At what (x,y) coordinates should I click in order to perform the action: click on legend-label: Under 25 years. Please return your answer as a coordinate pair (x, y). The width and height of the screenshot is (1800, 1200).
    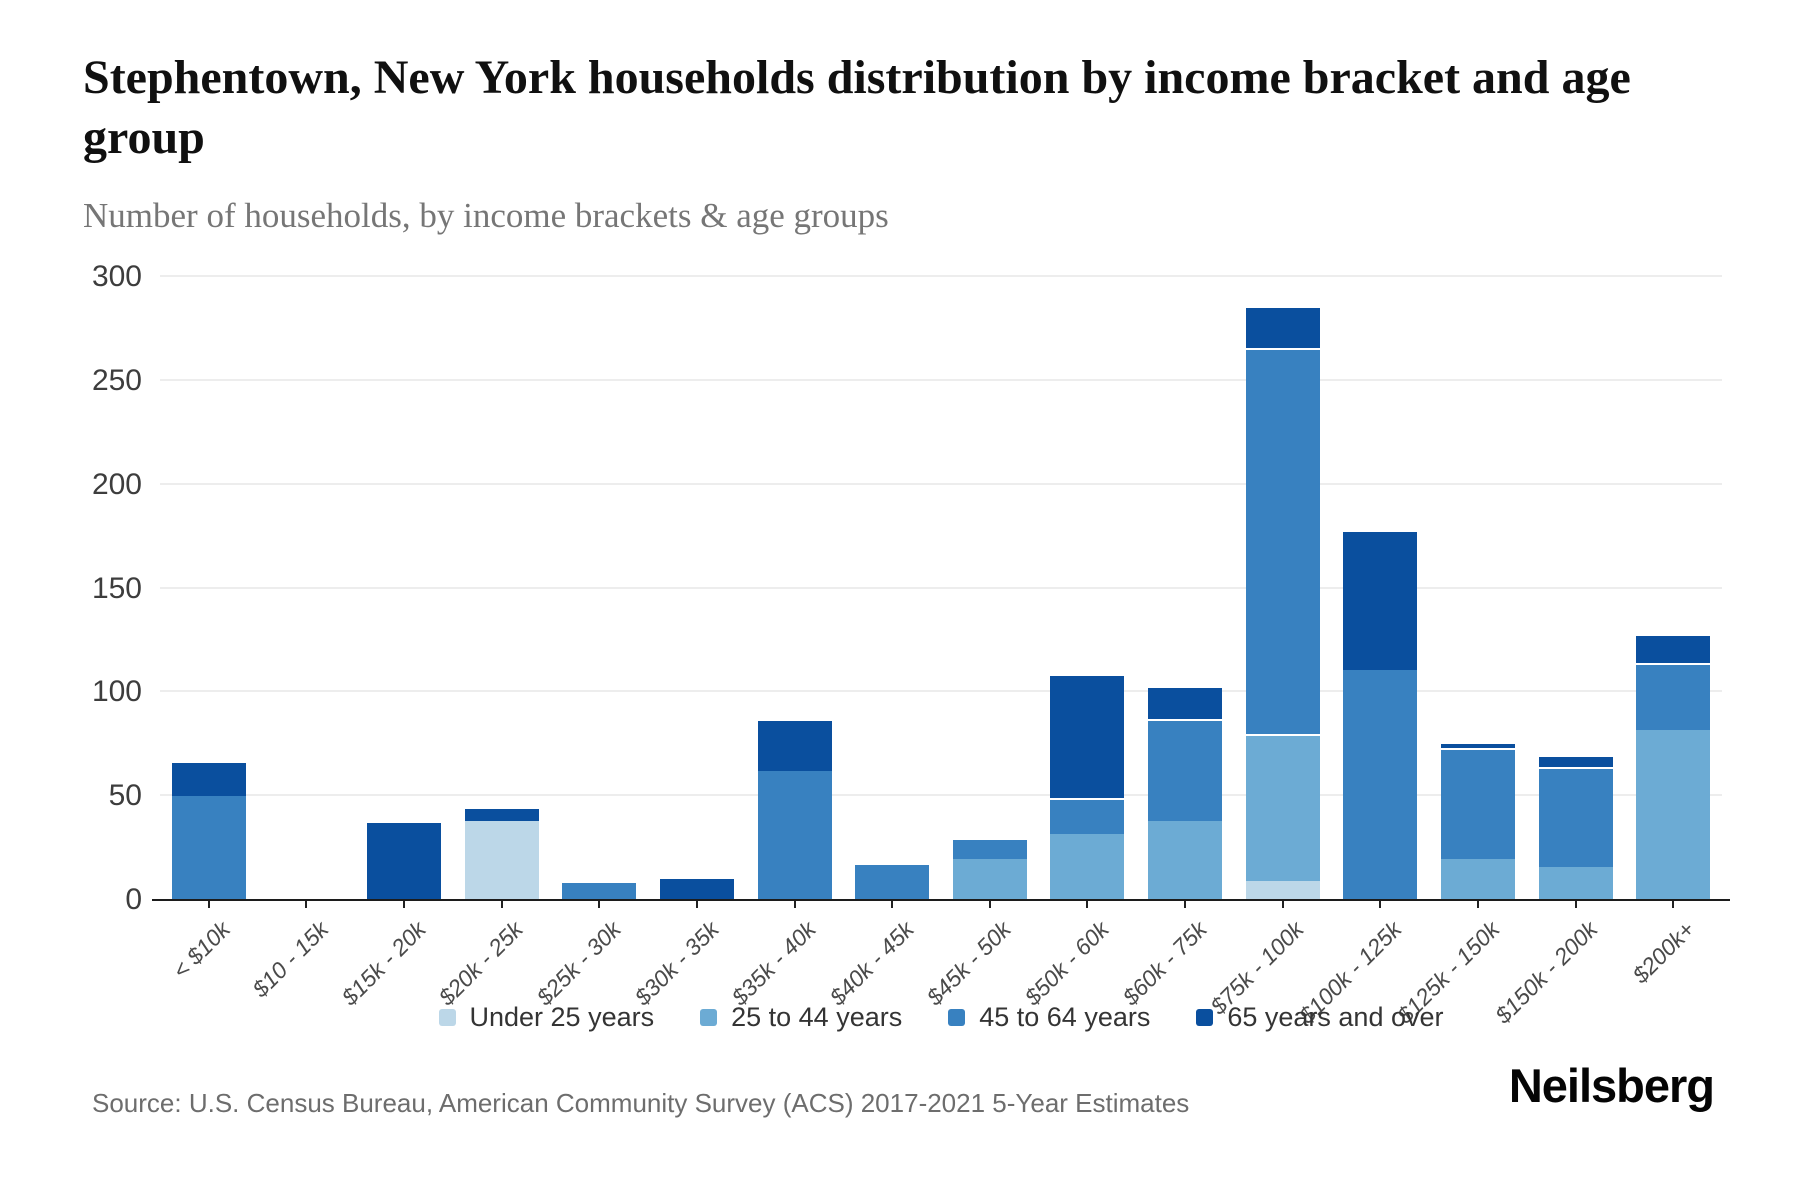
    Looking at the image, I should click on (562, 1017).